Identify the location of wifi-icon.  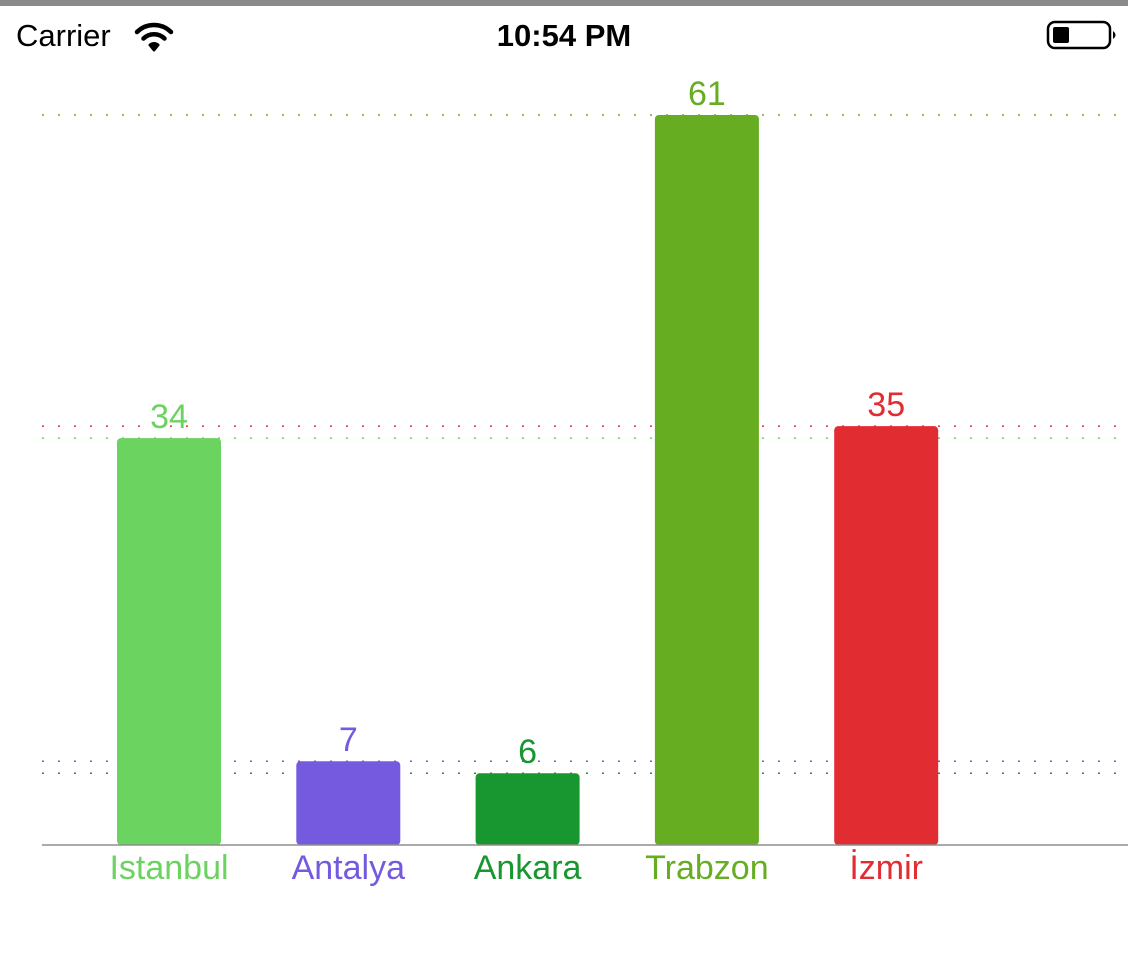
(154, 39).